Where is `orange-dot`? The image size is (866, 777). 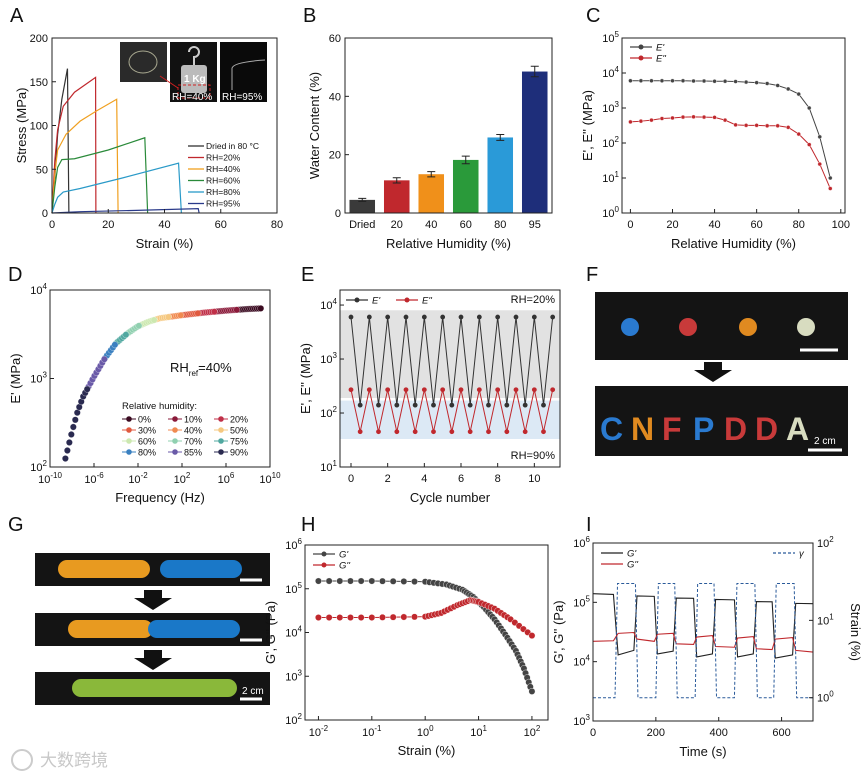 orange-dot is located at coordinates (748, 327).